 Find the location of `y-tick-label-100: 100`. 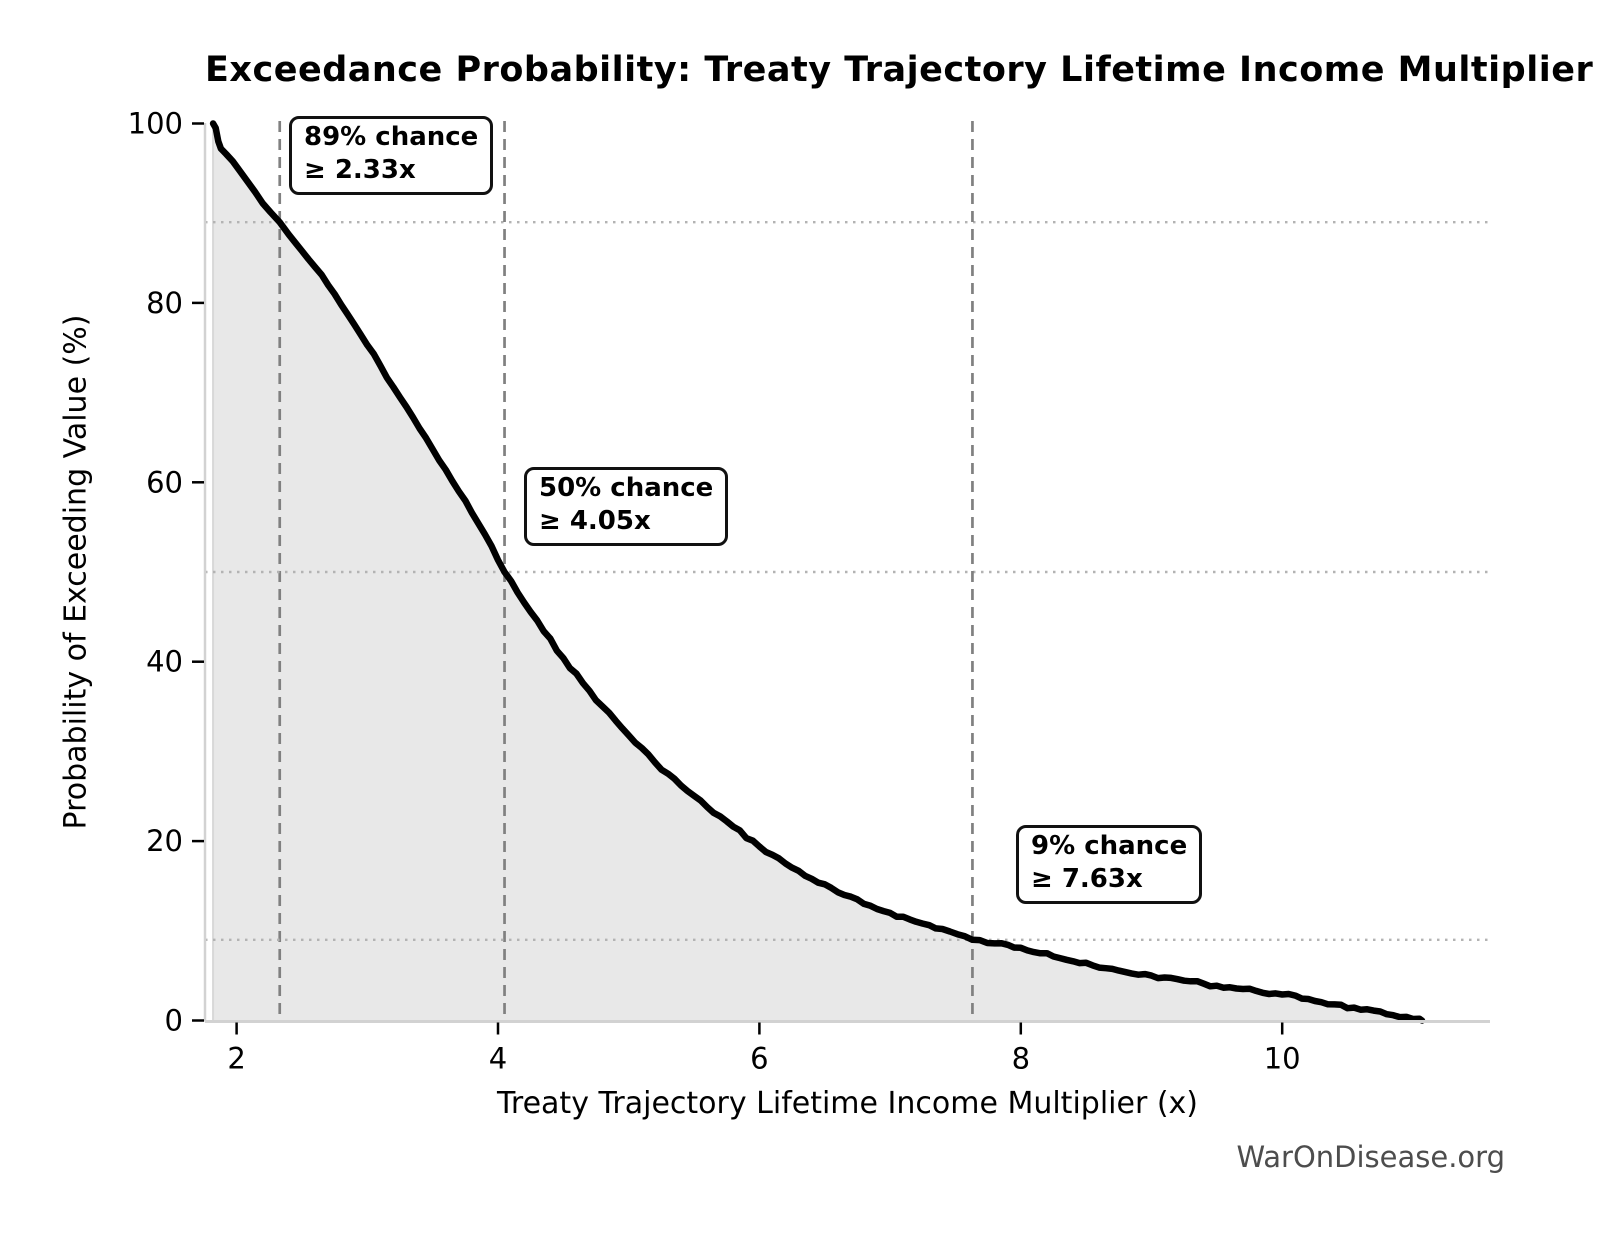

y-tick-label-100: 100 is located at coordinates (155, 124).